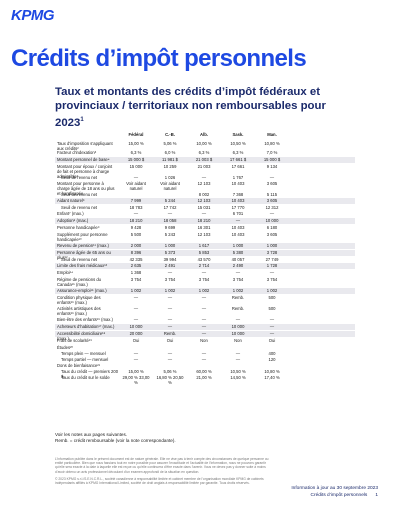  Describe the element at coordinates (238, 340) in the screenshot. I see `table-cell: Non` at that location.